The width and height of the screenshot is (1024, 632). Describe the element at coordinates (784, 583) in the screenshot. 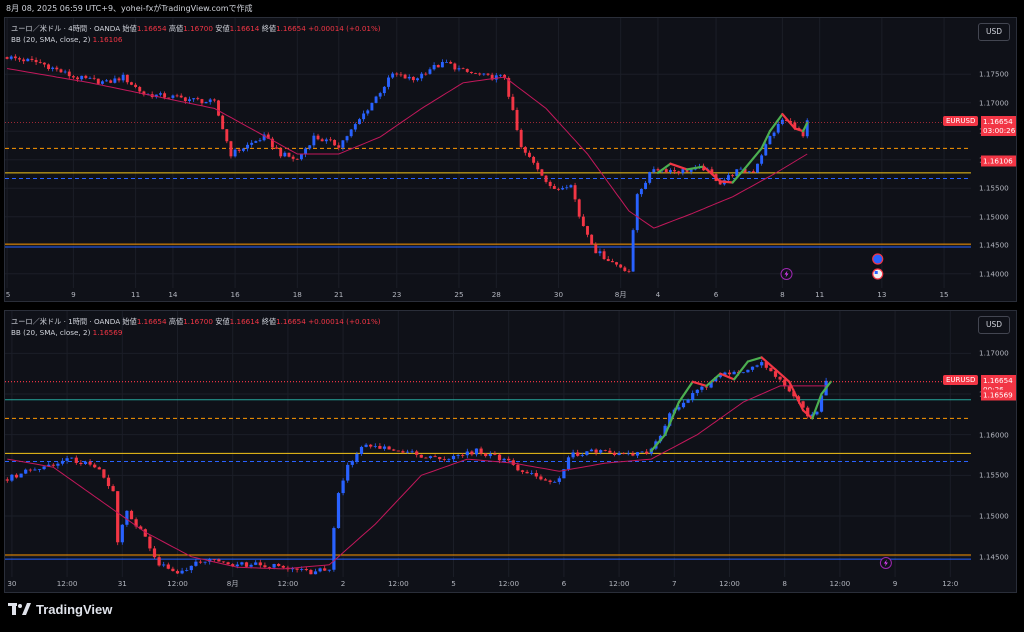

I see `time-tick-label: 8` at that location.